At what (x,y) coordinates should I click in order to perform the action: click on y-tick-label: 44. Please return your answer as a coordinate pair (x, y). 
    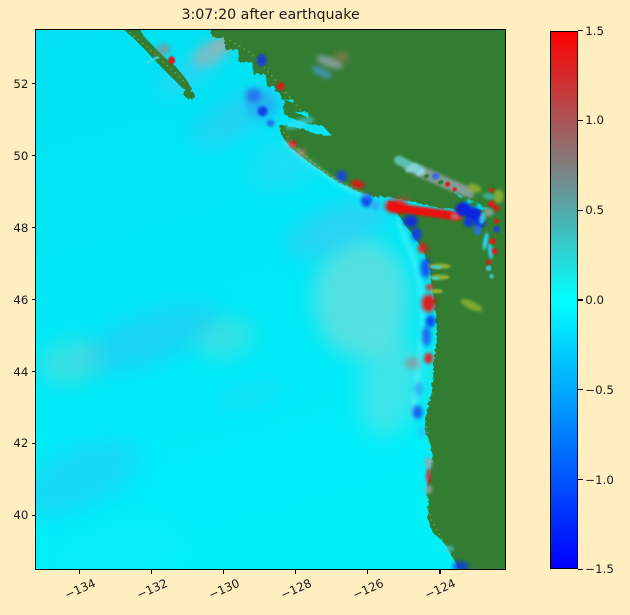
    Looking at the image, I should click on (21, 371).